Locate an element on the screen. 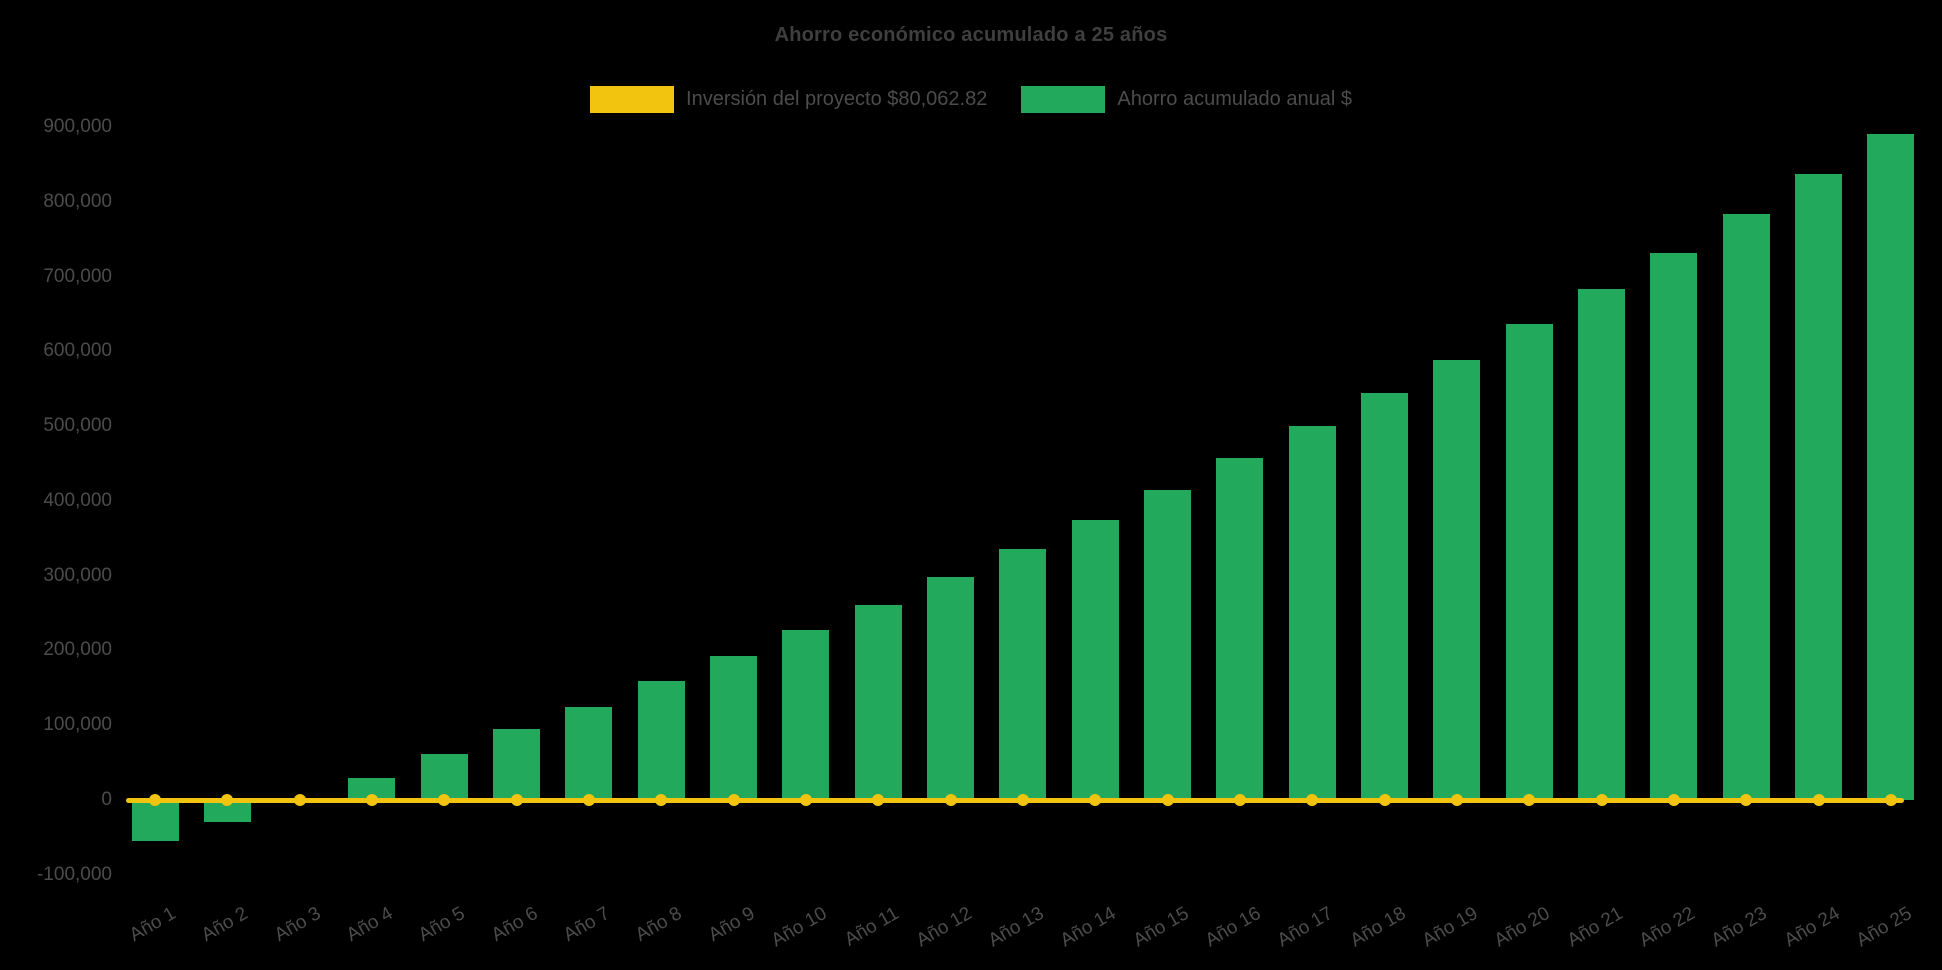 This screenshot has width=1942, height=970. legend-item-investment: Inversión del proyecto $80,062.82 is located at coordinates (788, 99).